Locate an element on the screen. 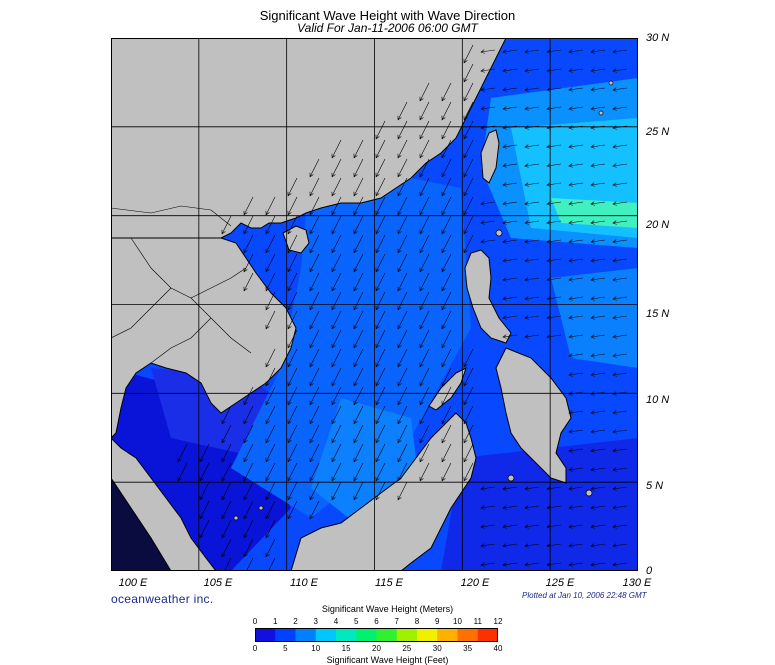 The height and width of the screenshot is (665, 775). land-indochina is located at coordinates (204, 338).